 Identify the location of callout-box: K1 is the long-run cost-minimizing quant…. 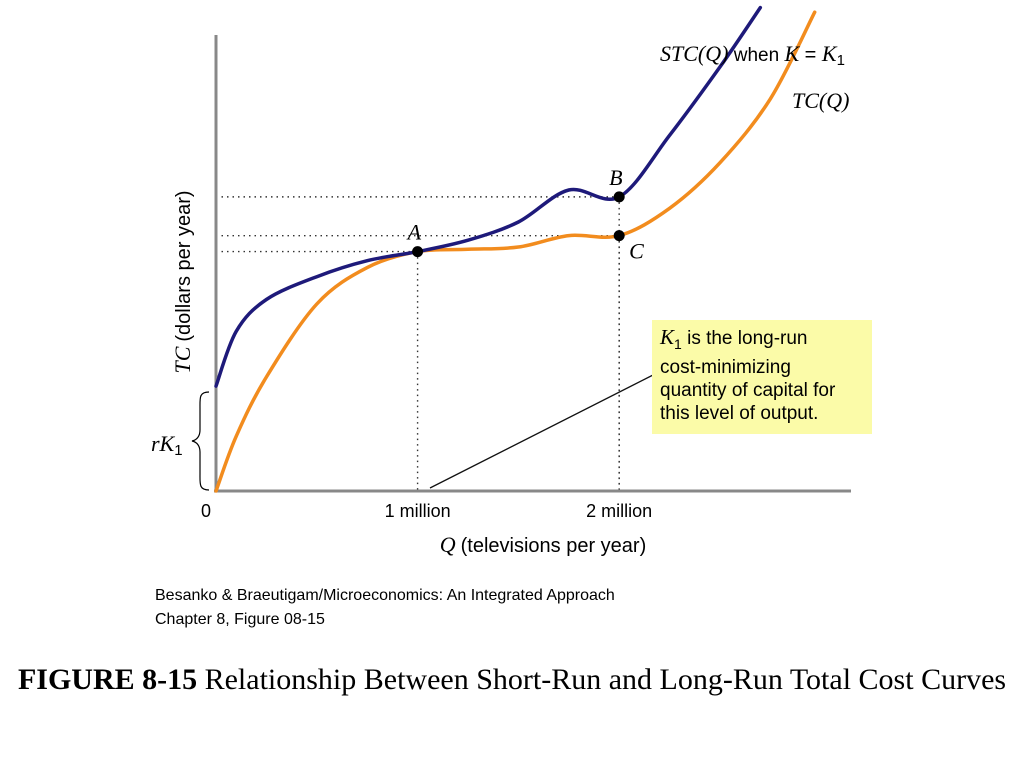
(762, 377).